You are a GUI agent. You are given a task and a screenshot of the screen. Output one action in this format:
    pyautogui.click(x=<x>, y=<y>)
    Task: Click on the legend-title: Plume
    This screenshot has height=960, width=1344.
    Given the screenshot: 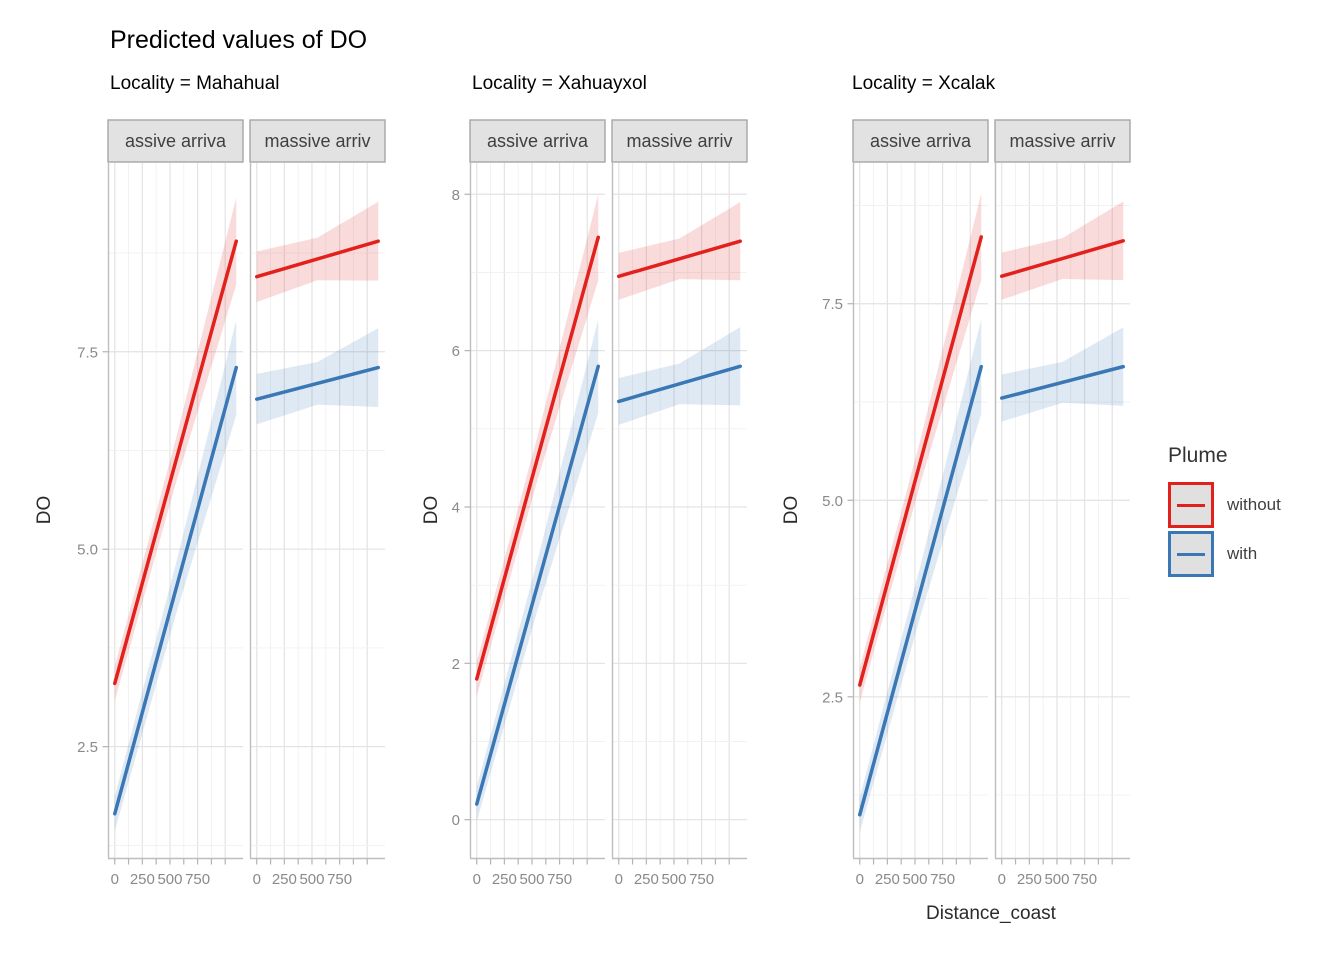 What is the action you would take?
    pyautogui.click(x=1198, y=455)
    